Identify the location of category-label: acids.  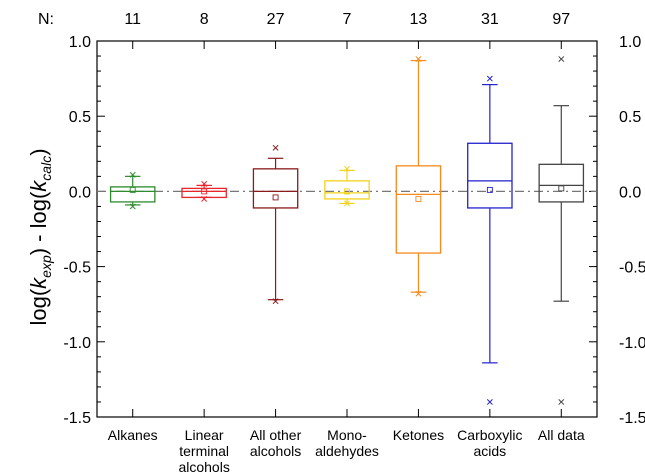
(490, 451).